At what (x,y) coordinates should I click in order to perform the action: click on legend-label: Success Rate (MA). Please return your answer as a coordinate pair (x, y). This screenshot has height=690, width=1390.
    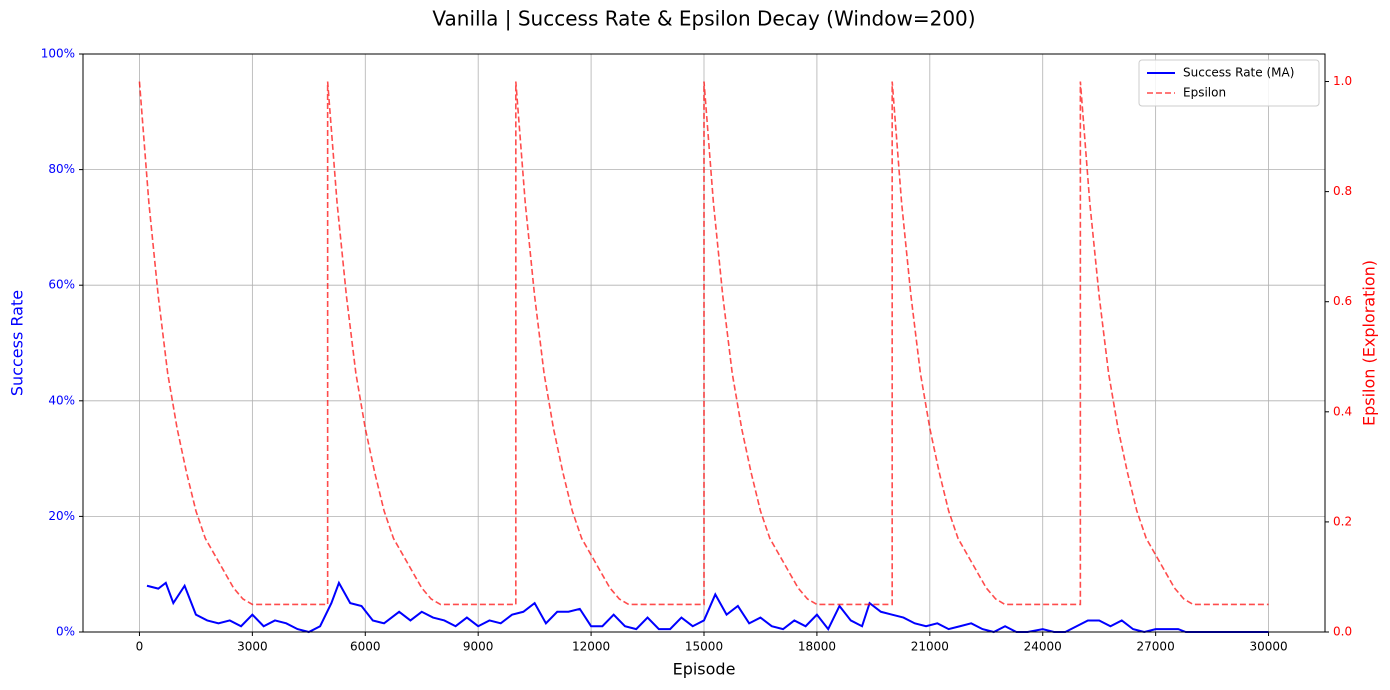
    Looking at the image, I should click on (1238, 73).